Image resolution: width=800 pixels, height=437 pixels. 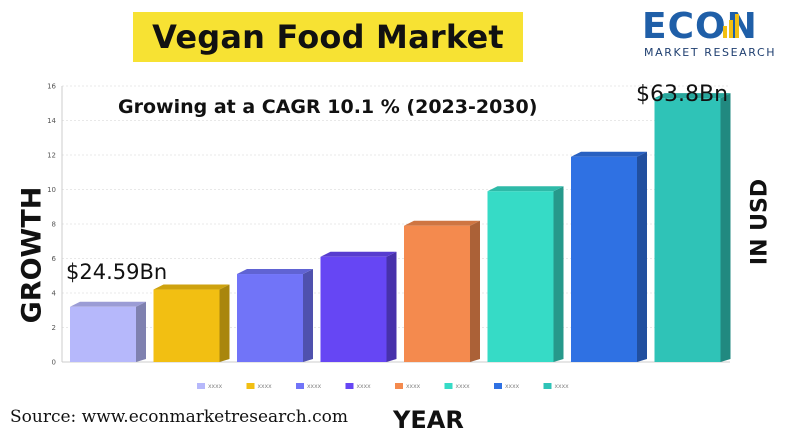 I want to click on logo-bars-icon, so click(x=731, y=26).